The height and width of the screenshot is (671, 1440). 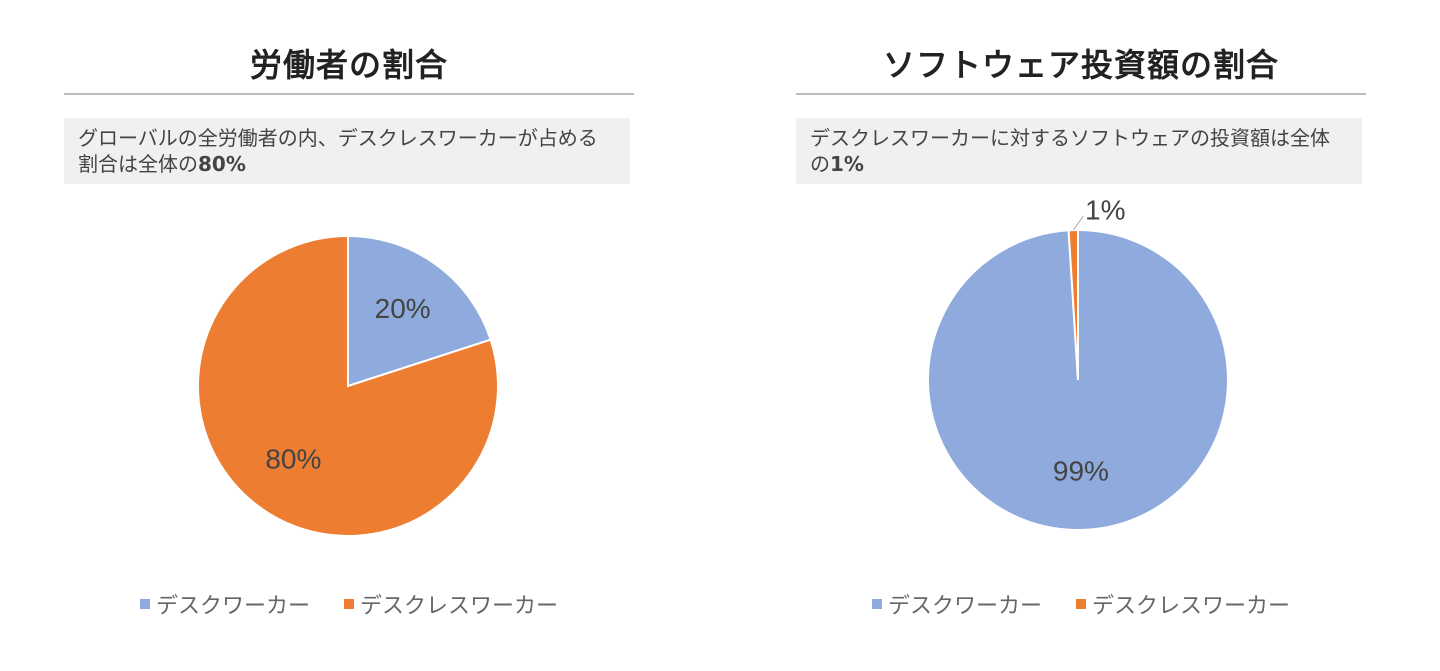 I want to click on chart-note: グローバルの全労働者の内、デスクレスワーカーが占める割合は全体の80%, so click(x=347, y=151).